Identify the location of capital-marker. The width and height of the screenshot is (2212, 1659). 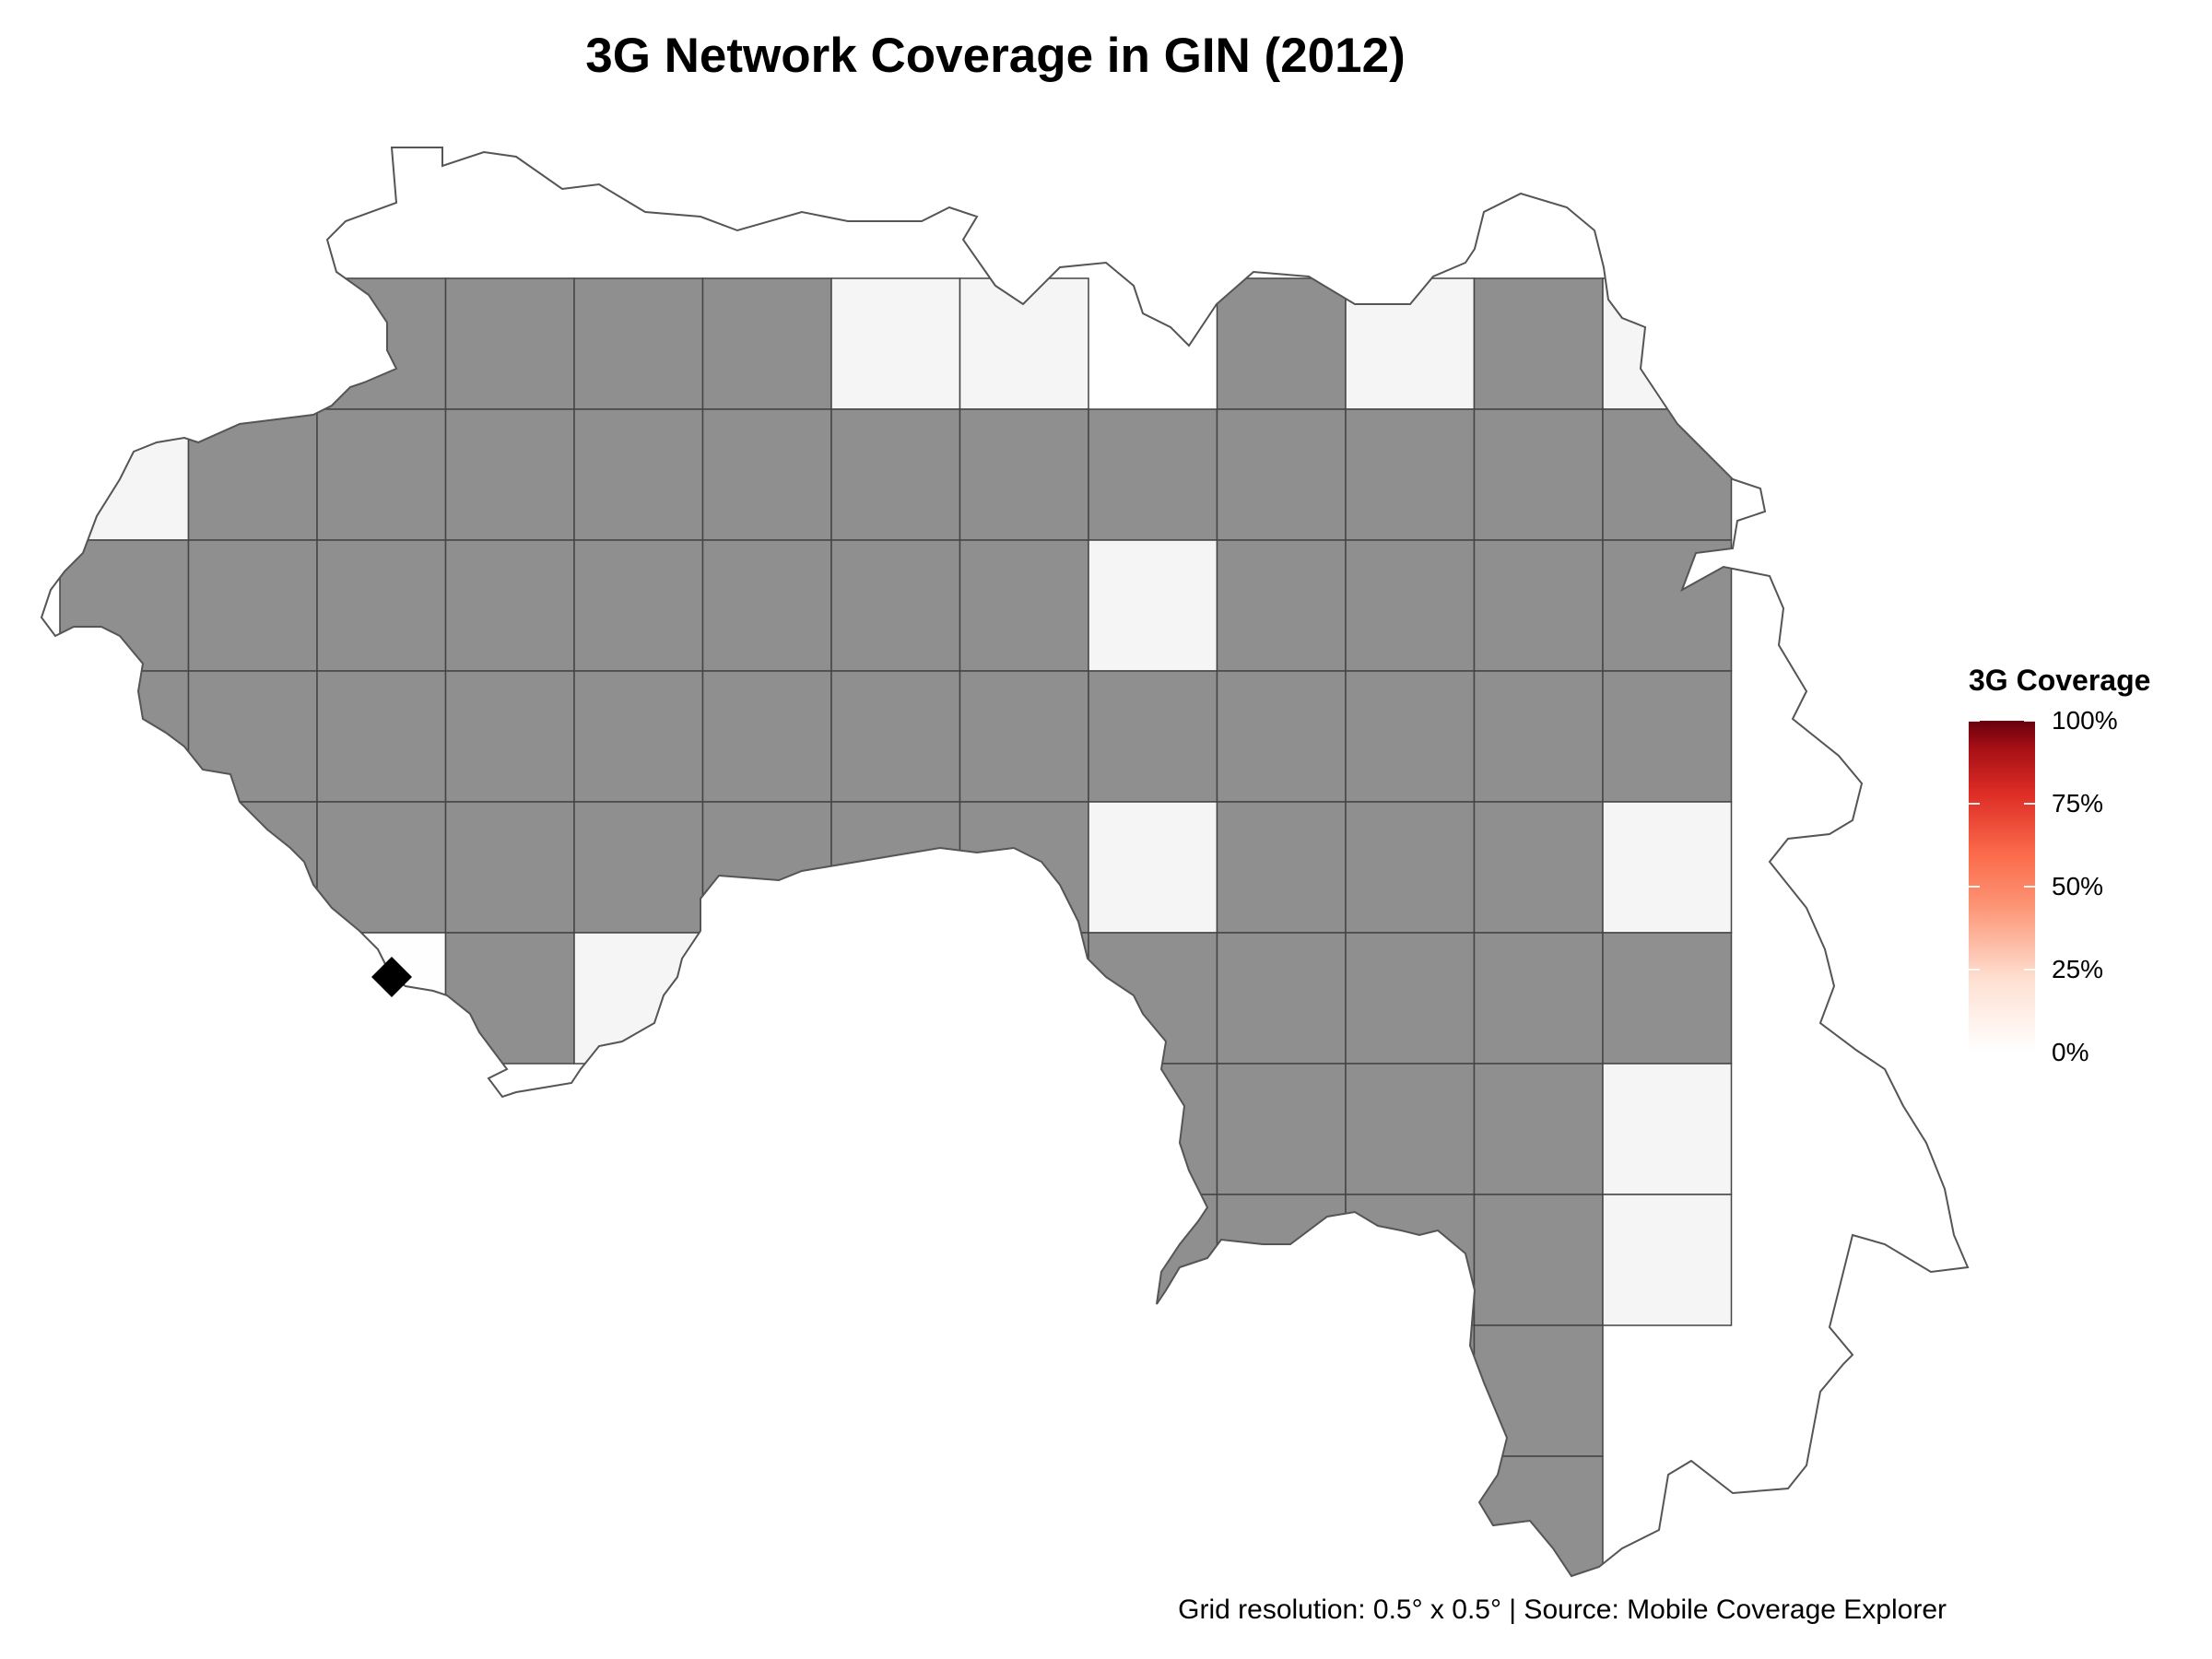
(391, 977).